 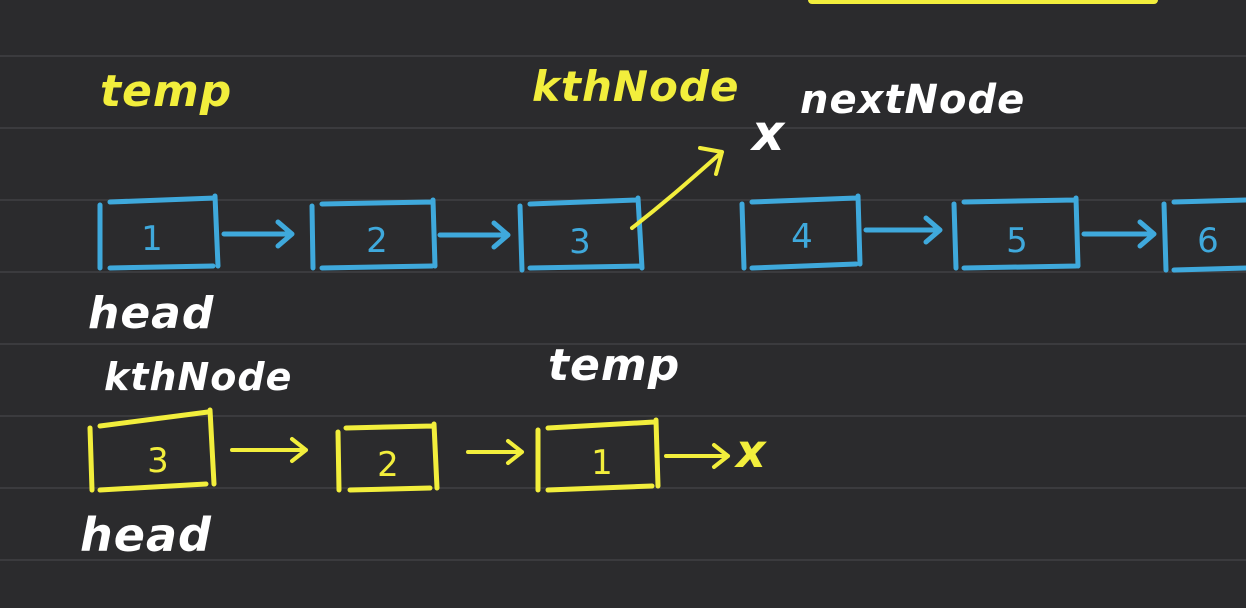 I want to click on top-node-5-value: 5, so click(x=1017, y=241).